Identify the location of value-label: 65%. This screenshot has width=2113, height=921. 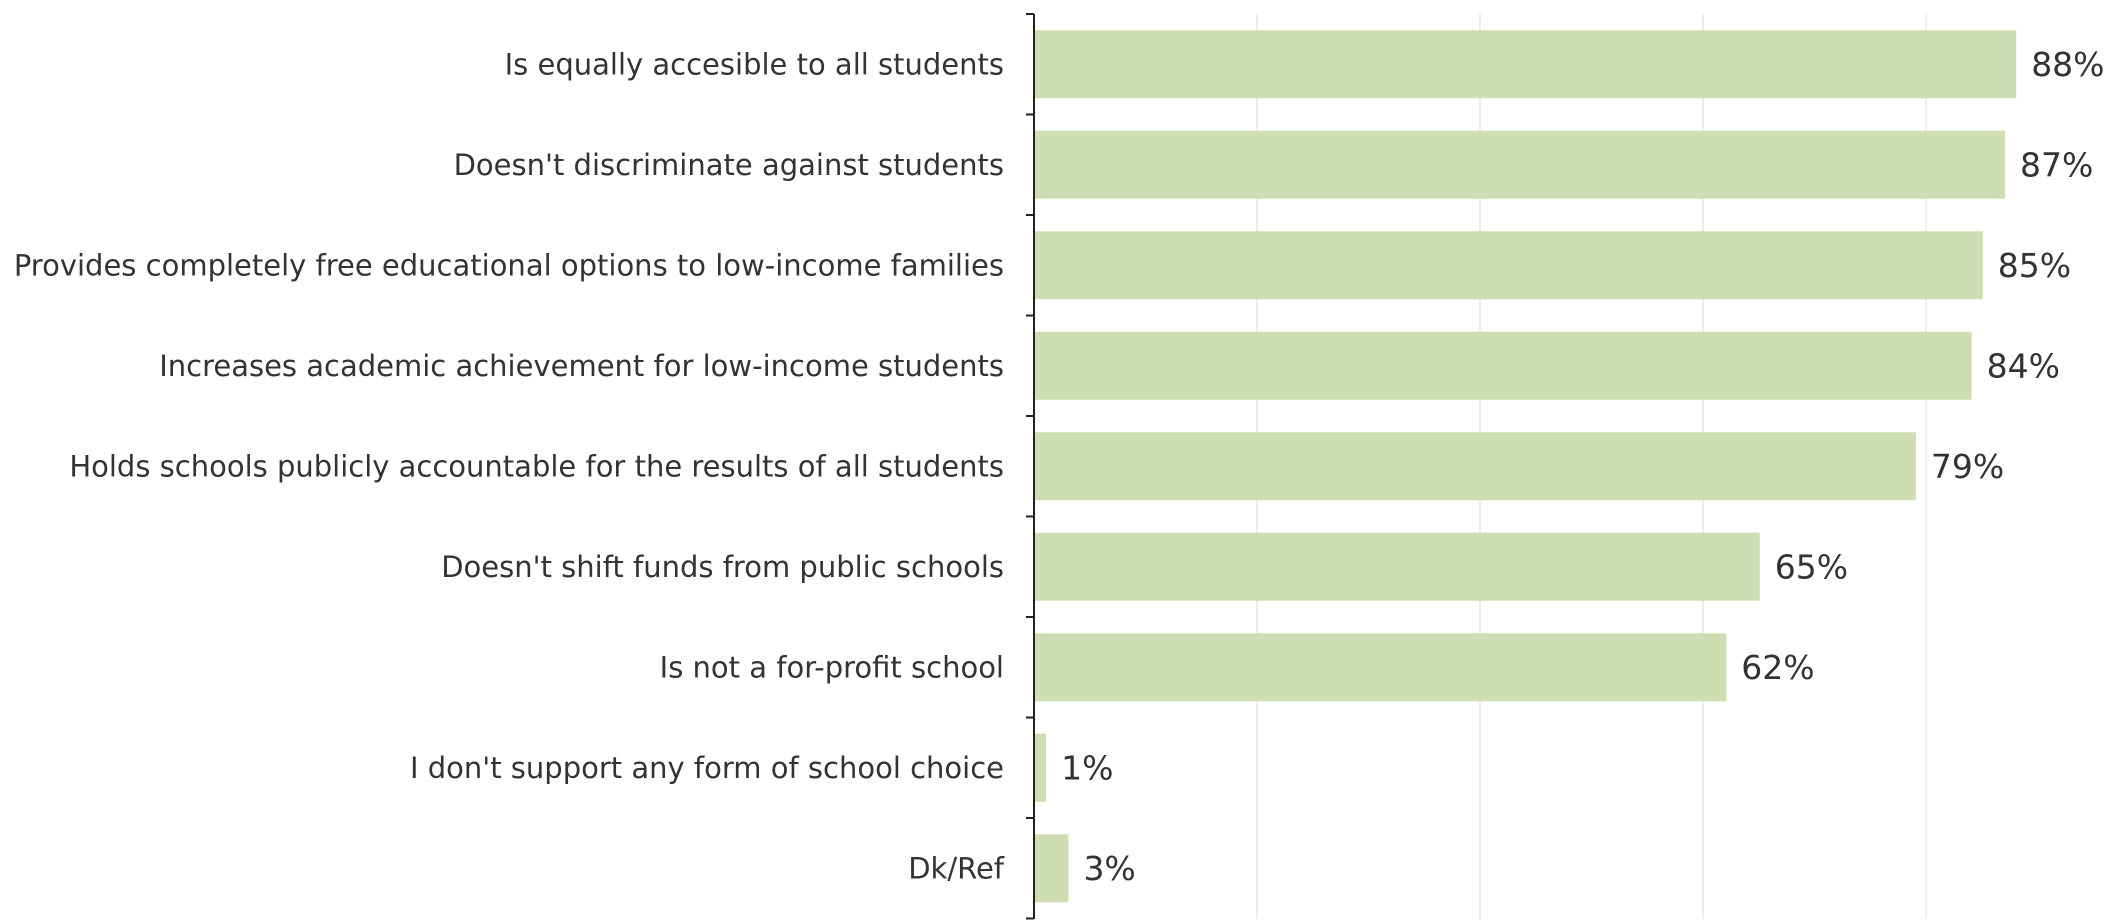
(1811, 566).